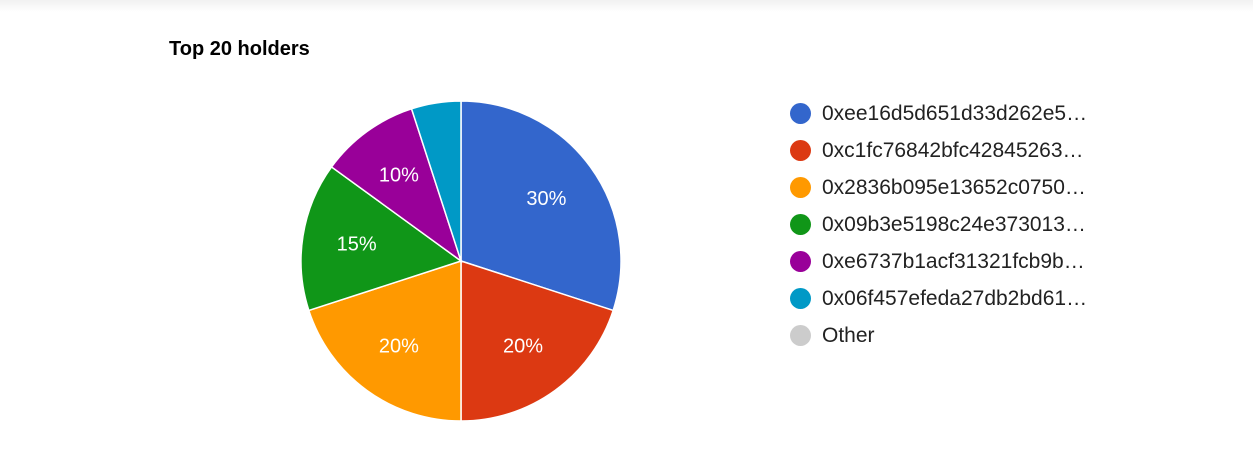 The width and height of the screenshot is (1253, 473). What do you see at coordinates (399, 176) in the screenshot?
I see `pie-slice-label-4: 10%` at bounding box center [399, 176].